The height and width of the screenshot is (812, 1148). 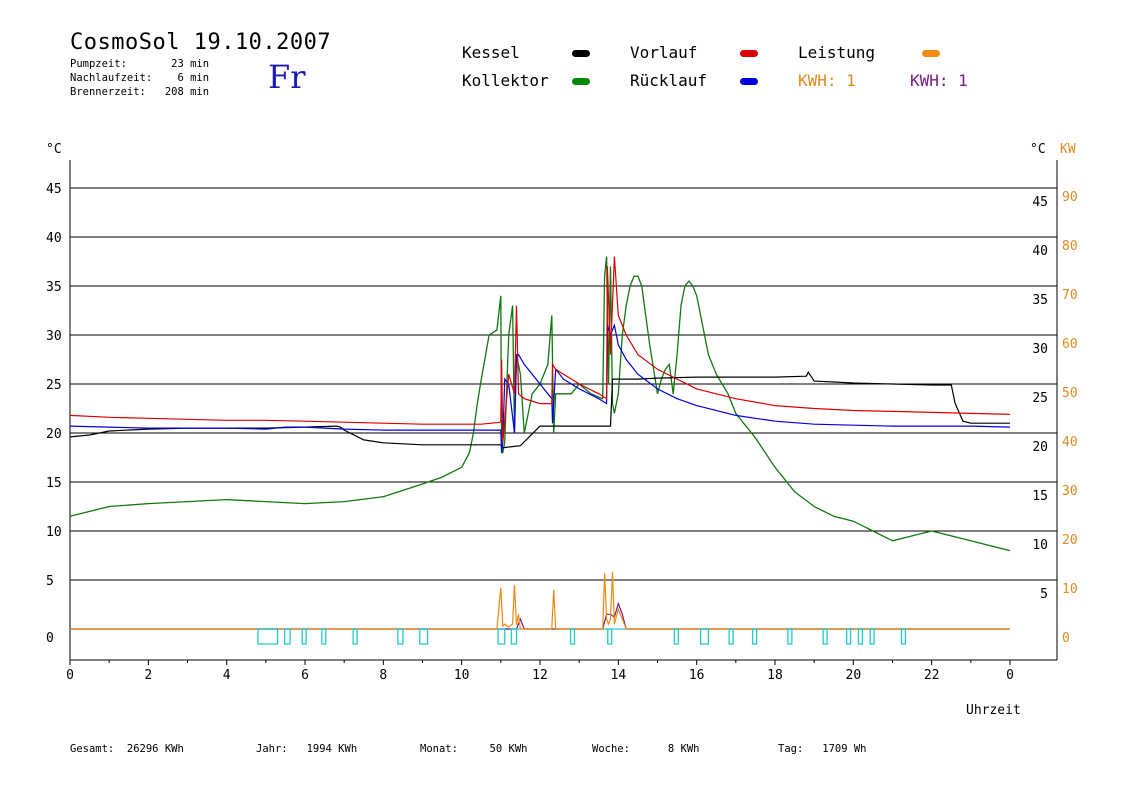 I want to click on y-tick-label-left: 10, so click(x=54, y=532).